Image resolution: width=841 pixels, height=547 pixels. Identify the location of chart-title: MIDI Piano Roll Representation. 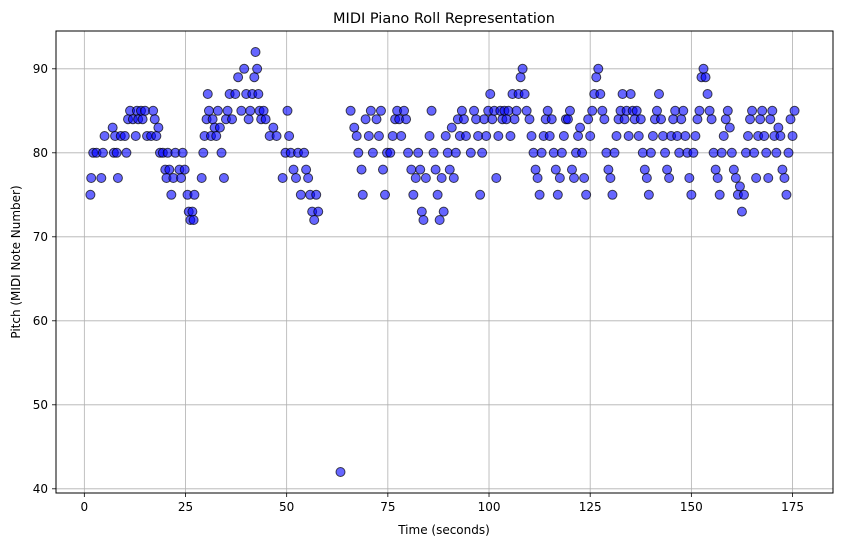
(444, 19).